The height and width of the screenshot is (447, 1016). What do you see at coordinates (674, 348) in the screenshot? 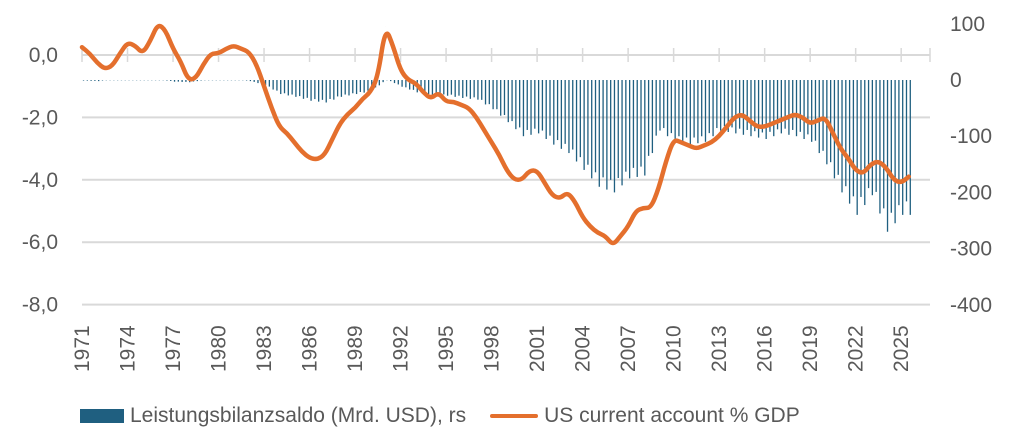
I see `x-axis-tick-label: 2010` at bounding box center [674, 348].